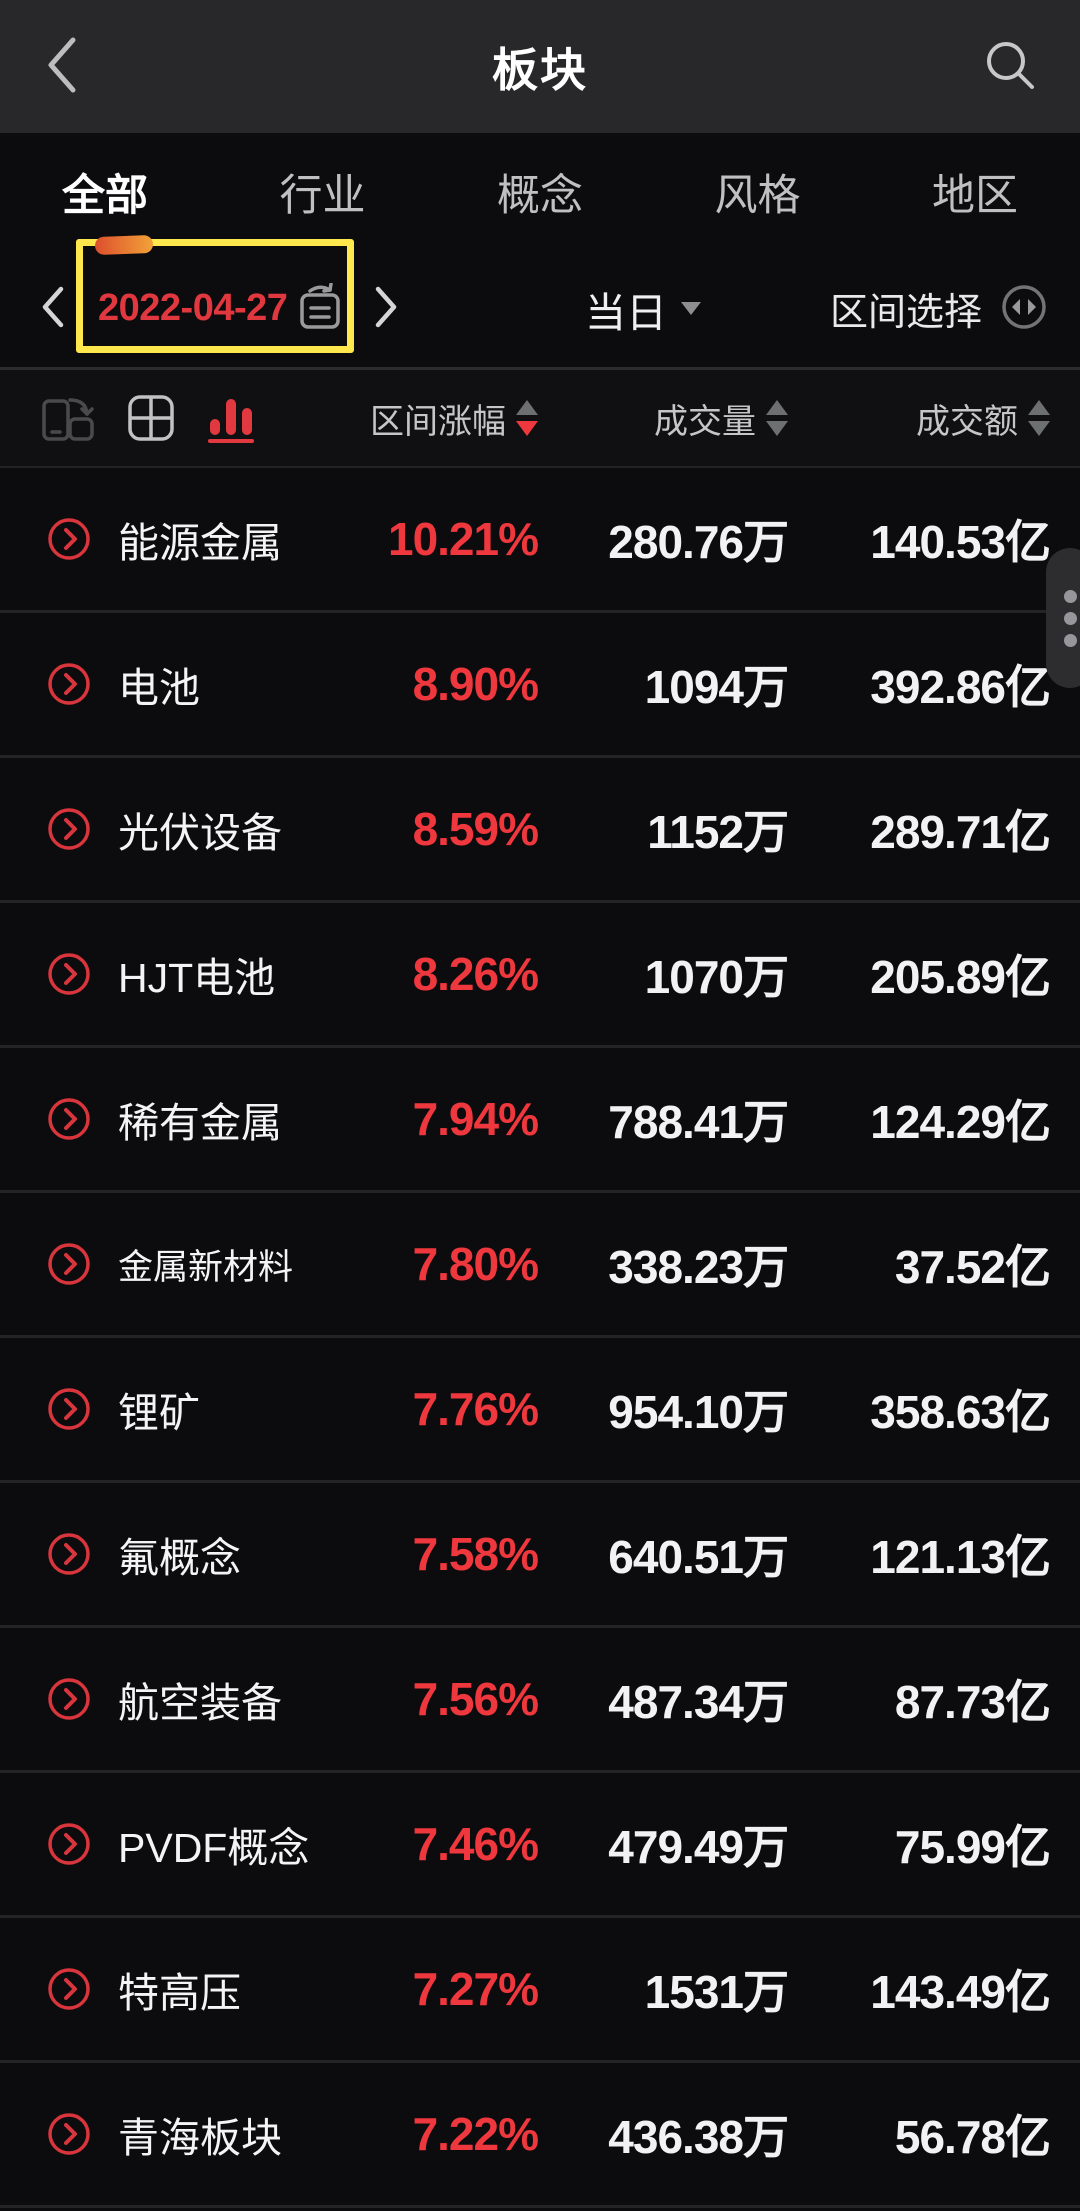  I want to click on selected-date: 2022-04-27, so click(193, 308).